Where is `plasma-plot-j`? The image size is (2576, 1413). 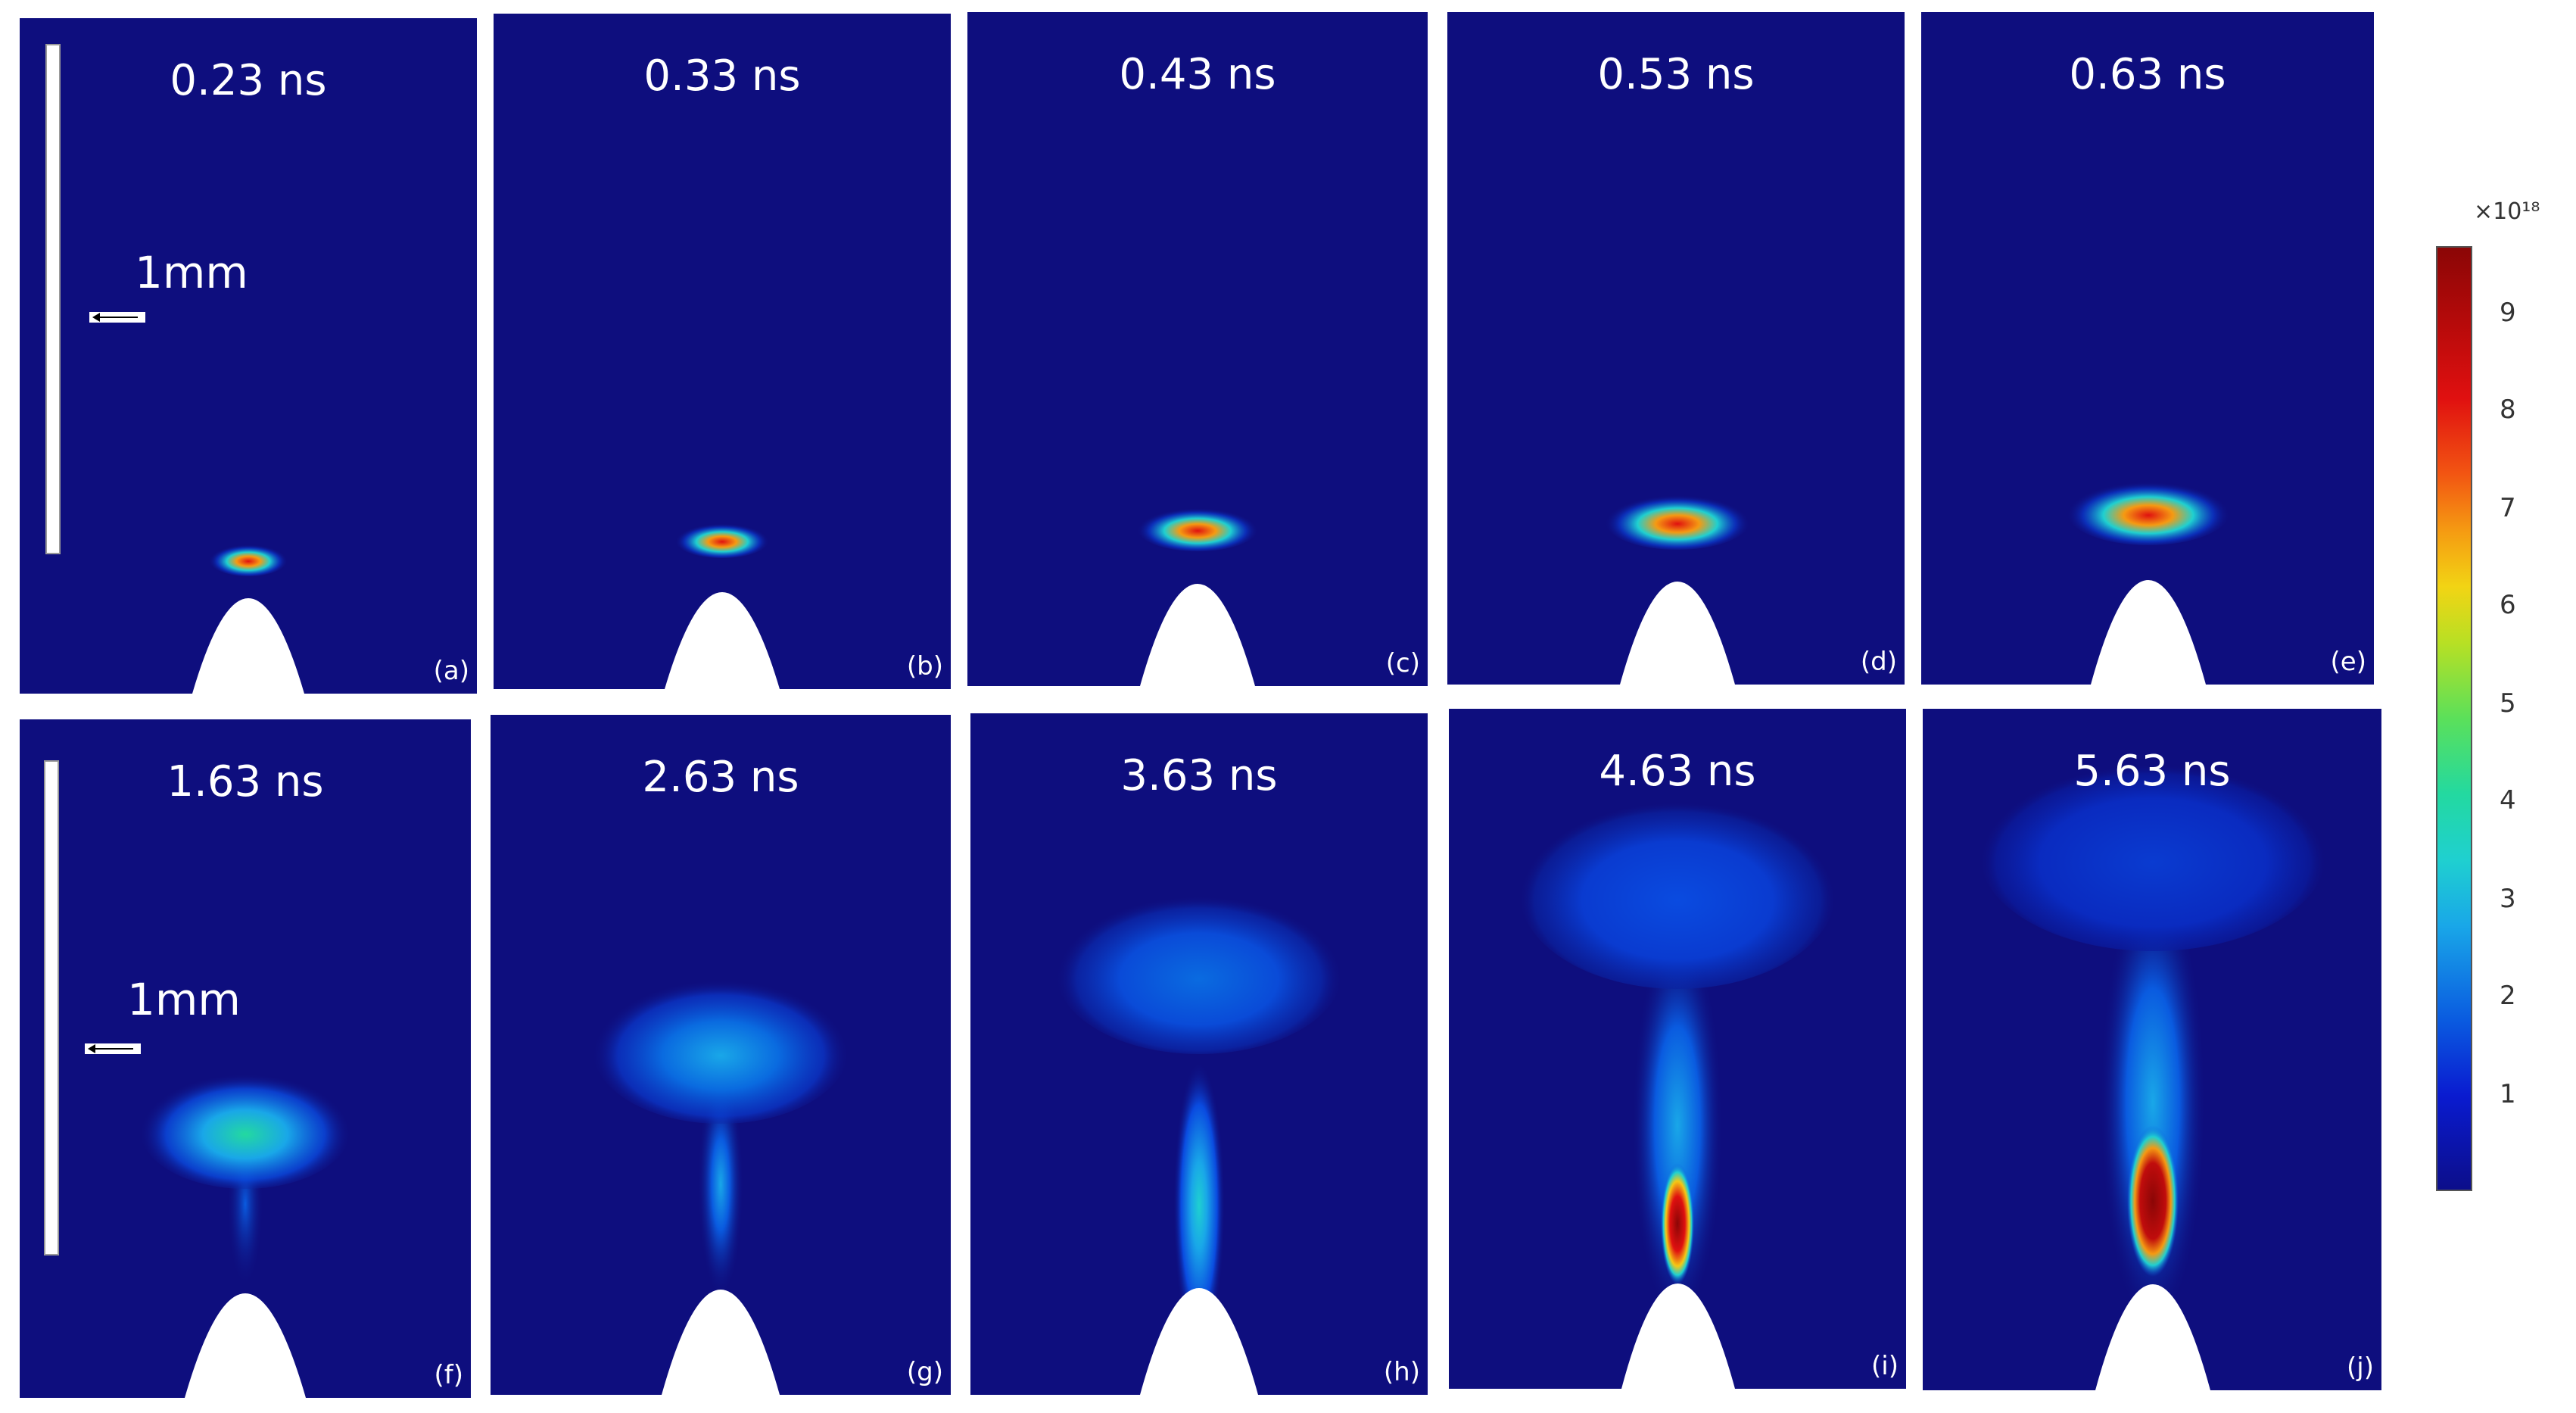
plasma-plot-j is located at coordinates (2153, 1072).